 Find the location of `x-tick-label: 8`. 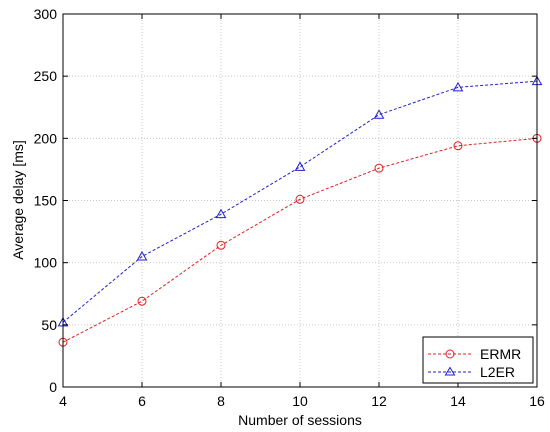

x-tick-label: 8 is located at coordinates (221, 401).